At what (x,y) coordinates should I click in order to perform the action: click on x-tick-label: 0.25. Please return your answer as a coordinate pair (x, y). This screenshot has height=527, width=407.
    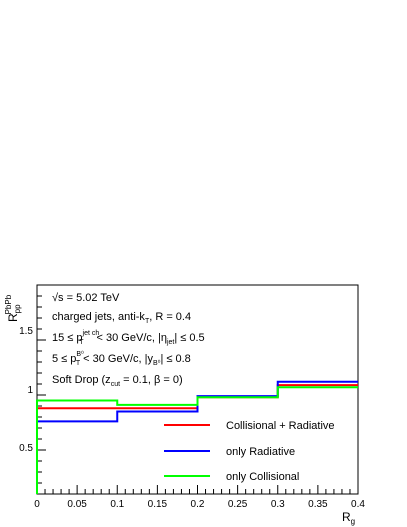
    Looking at the image, I should click on (238, 504).